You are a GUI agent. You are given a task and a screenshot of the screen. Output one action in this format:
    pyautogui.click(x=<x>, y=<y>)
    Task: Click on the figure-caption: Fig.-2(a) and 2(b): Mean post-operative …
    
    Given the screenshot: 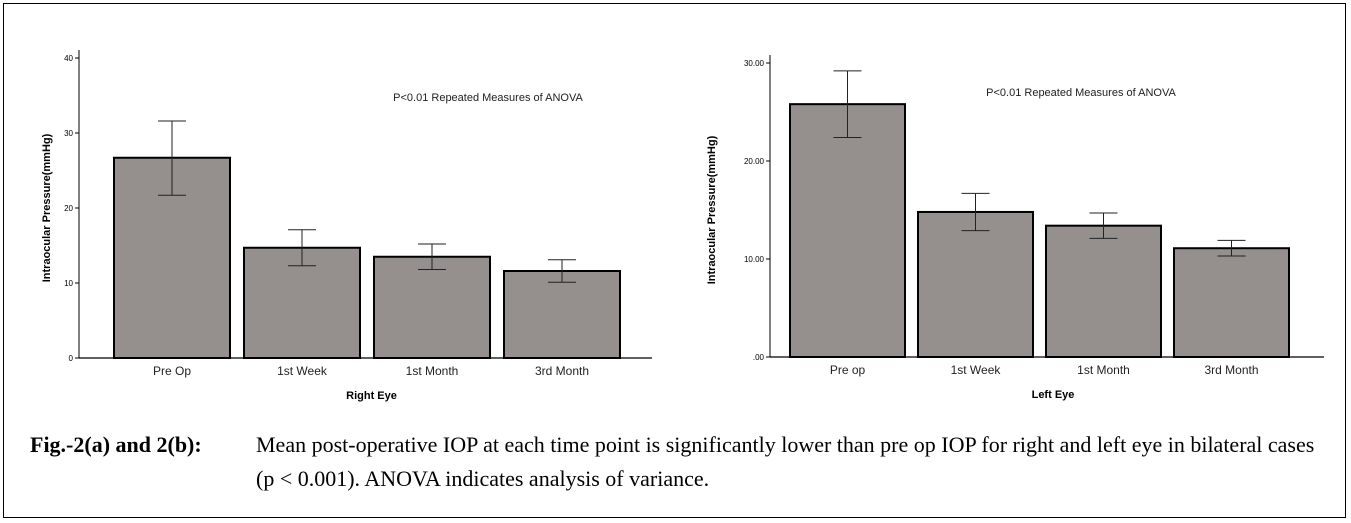 What is the action you would take?
    pyautogui.click(x=680, y=462)
    